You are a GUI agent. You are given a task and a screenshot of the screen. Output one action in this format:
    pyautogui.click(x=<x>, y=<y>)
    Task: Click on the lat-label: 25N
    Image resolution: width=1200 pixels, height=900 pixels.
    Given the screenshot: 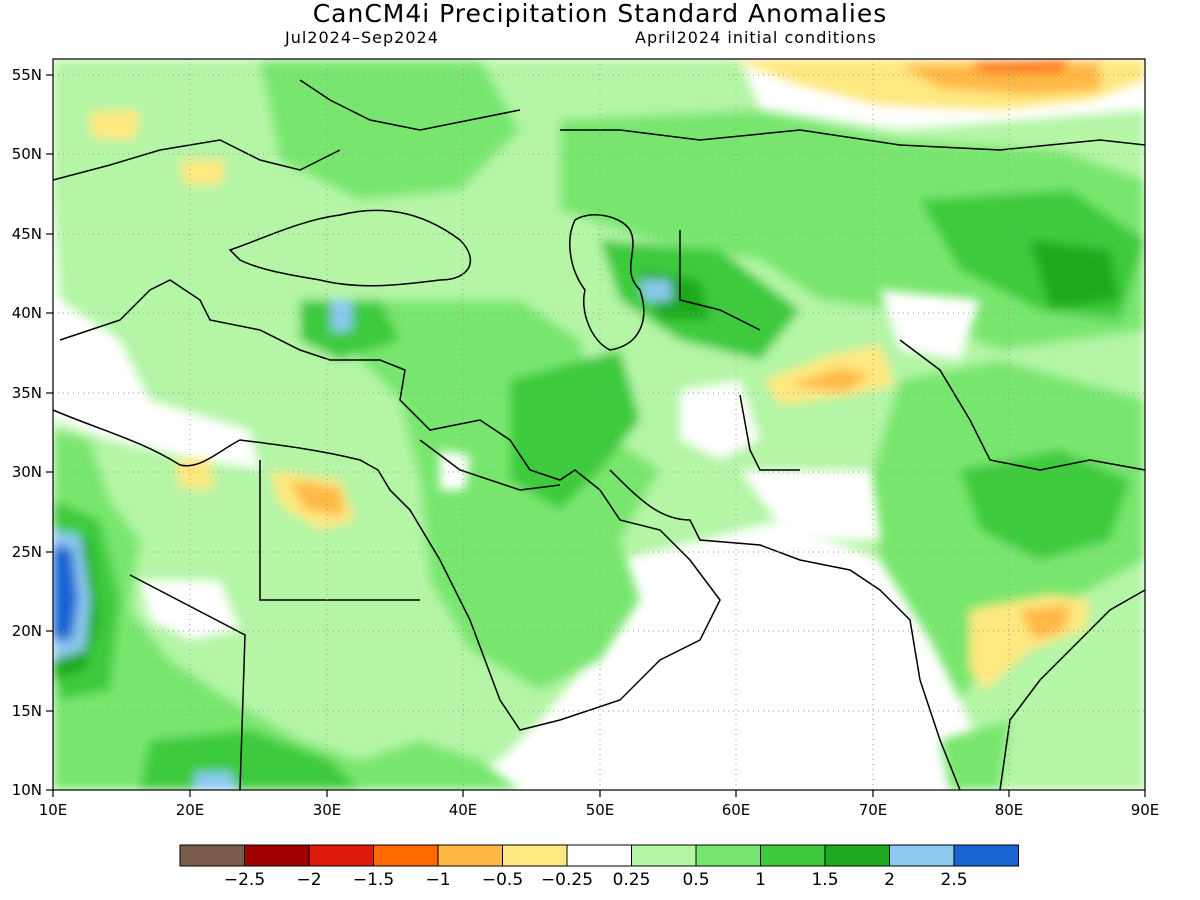 What is the action you would take?
    pyautogui.click(x=27, y=552)
    